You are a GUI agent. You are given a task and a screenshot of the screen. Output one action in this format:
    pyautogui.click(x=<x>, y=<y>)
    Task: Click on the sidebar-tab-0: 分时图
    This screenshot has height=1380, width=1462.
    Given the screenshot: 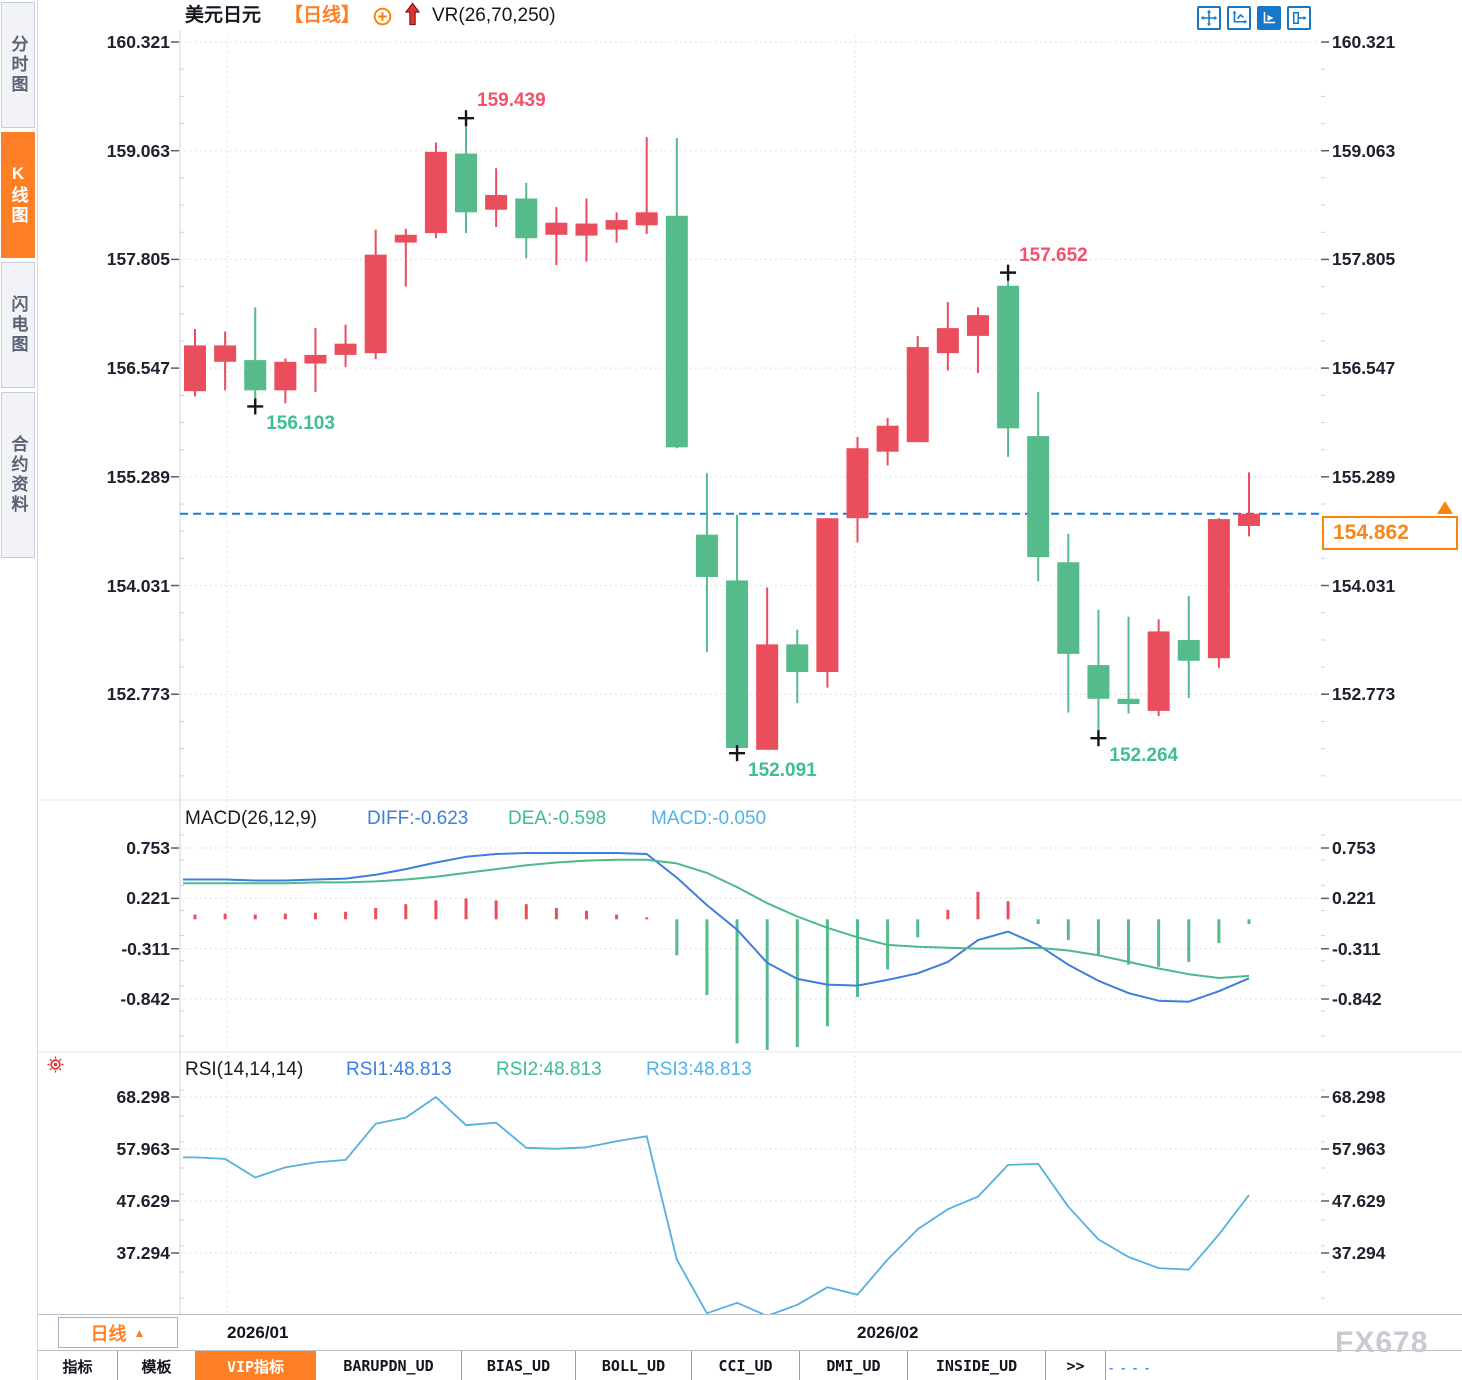 What is the action you would take?
    pyautogui.click(x=18, y=65)
    